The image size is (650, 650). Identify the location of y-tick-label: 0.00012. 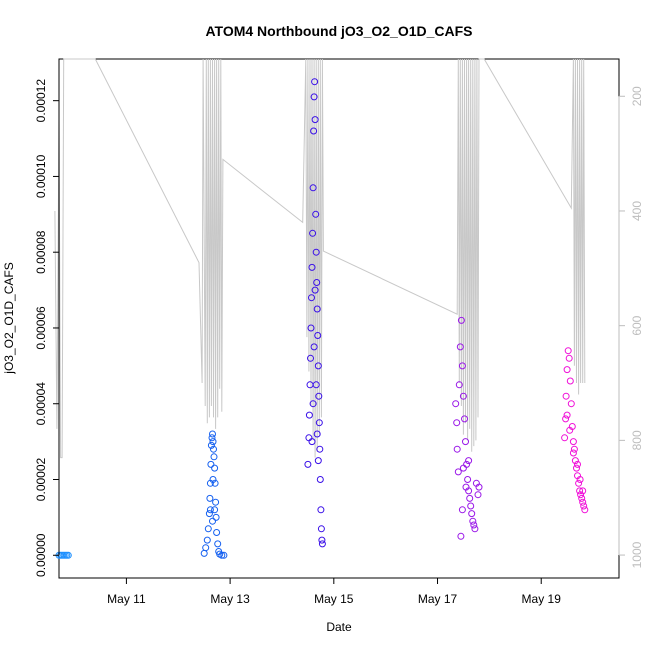
(41, 101).